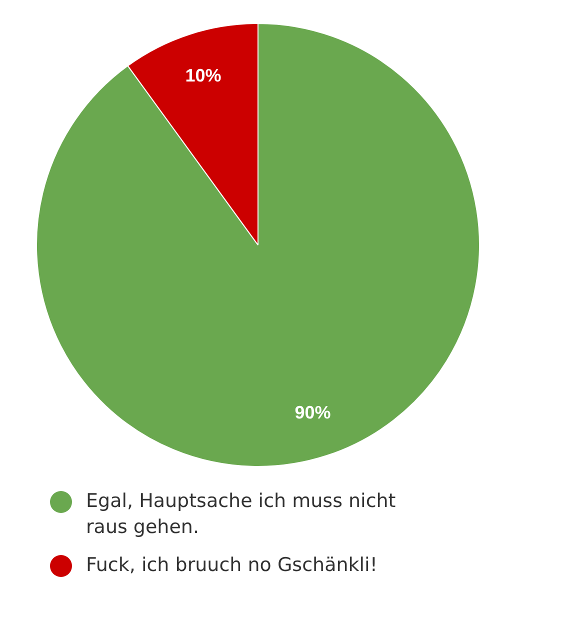 The width and height of the screenshot is (582, 639). I want to click on data-label: 90%, so click(312, 412).